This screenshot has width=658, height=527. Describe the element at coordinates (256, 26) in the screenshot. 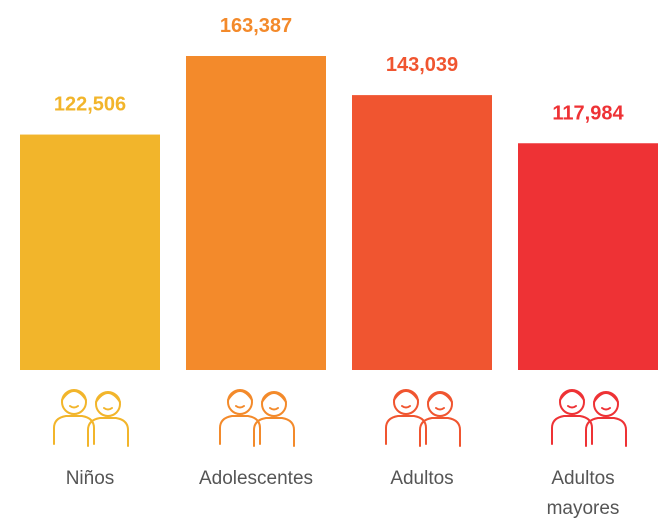

I see `value-label: 163,387` at that location.